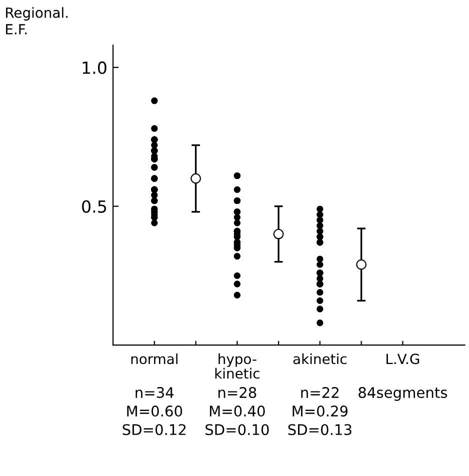  What do you see at coordinates (94, 206) in the screenshot?
I see `y-tick-label: 0.5` at bounding box center [94, 206].